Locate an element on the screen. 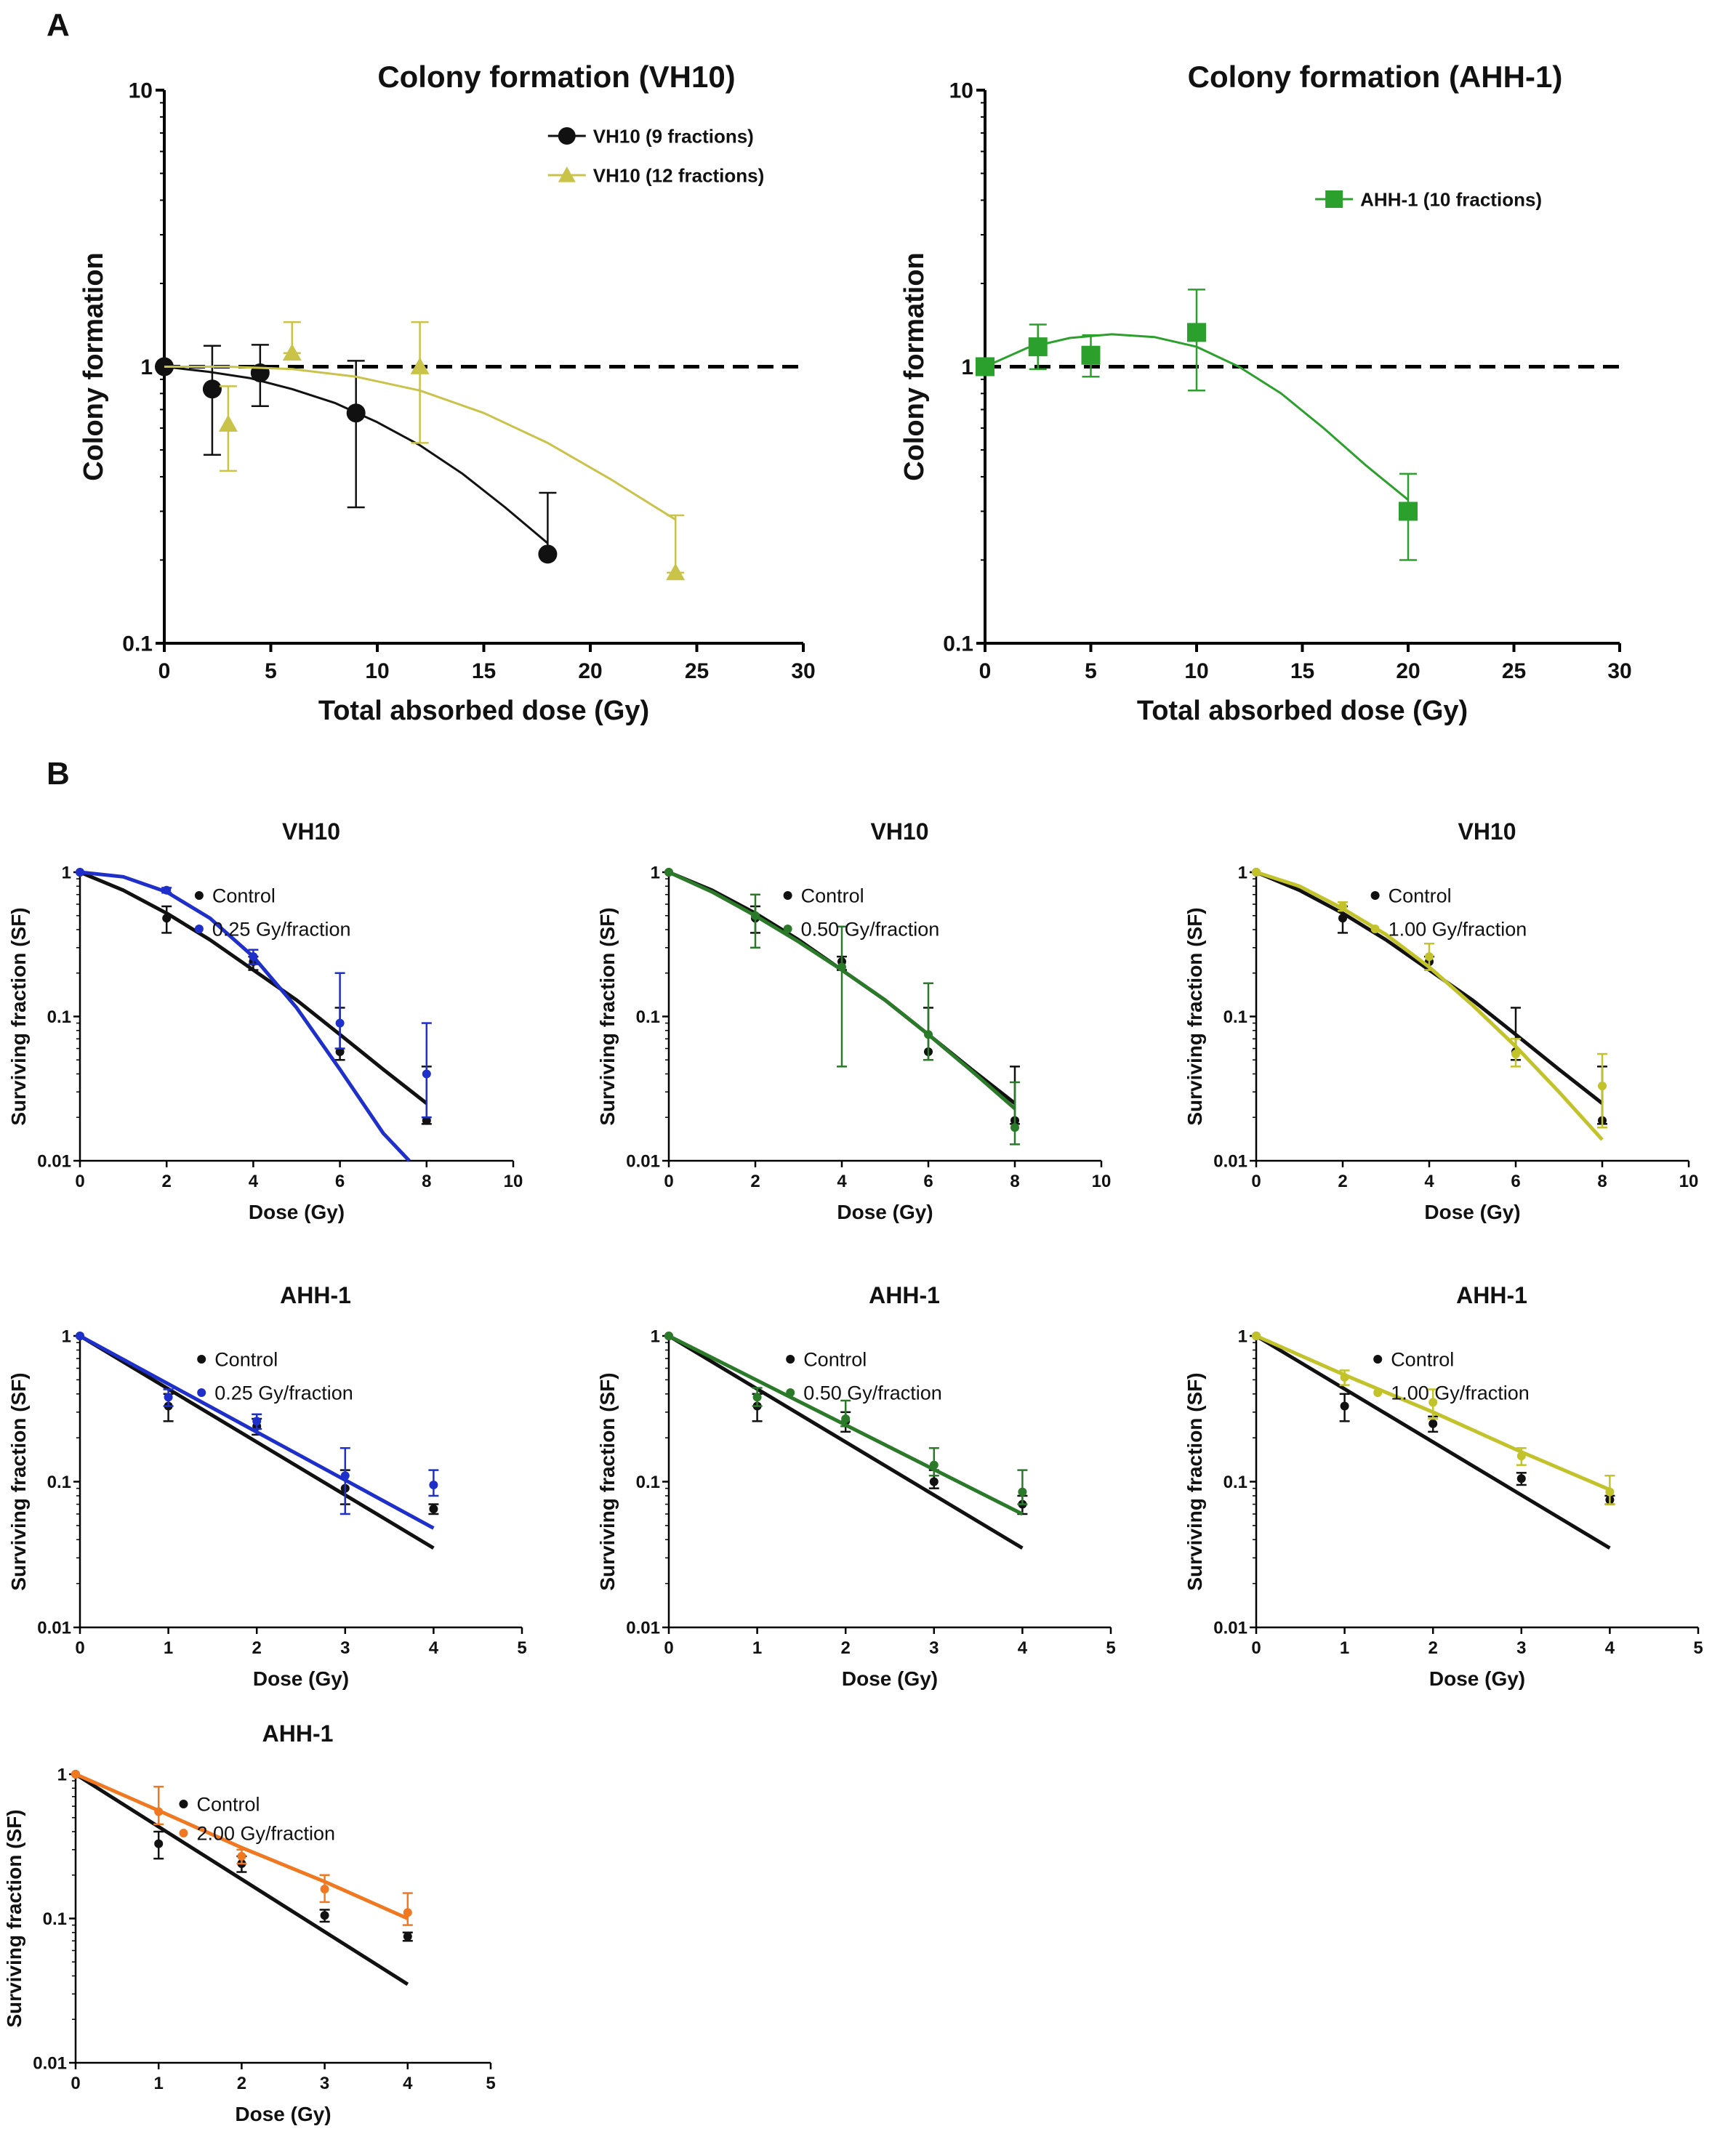  panel-label-a: A is located at coordinates (58, 25).